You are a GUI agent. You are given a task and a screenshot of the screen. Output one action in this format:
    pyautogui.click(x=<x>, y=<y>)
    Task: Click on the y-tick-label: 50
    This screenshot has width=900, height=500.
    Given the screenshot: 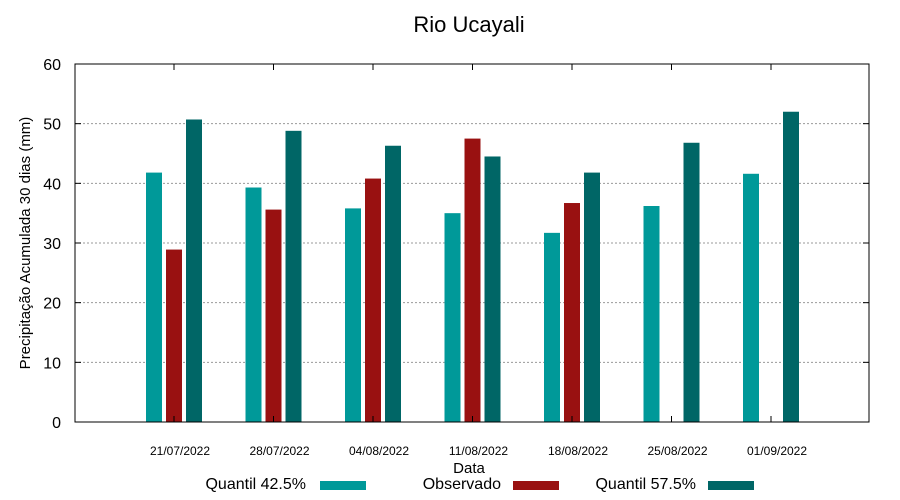 What is the action you would take?
    pyautogui.click(x=52, y=125)
    